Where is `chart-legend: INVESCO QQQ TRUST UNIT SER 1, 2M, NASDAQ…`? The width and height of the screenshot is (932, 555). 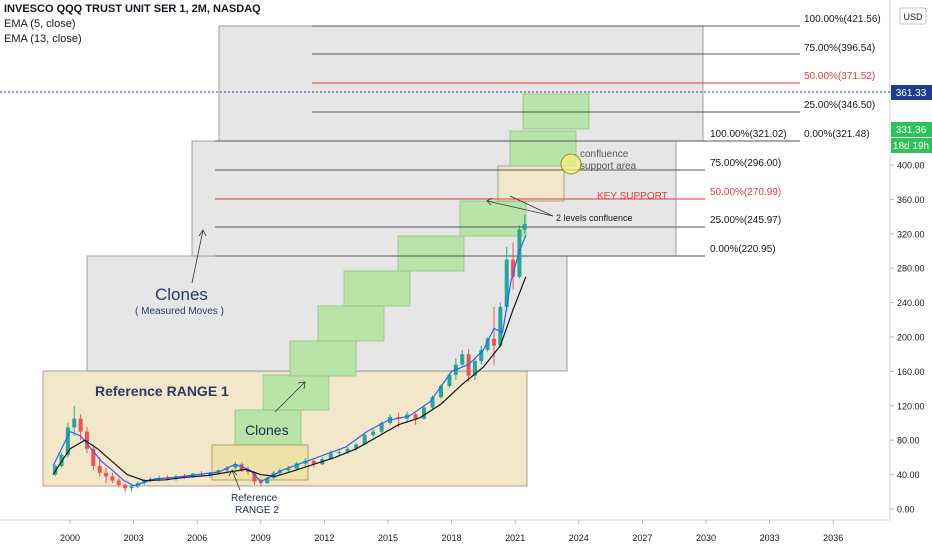
chart-legend: INVESCO QQQ TRUST UNIT SER 1, 2M, NASDAQ… is located at coordinates (132, 24).